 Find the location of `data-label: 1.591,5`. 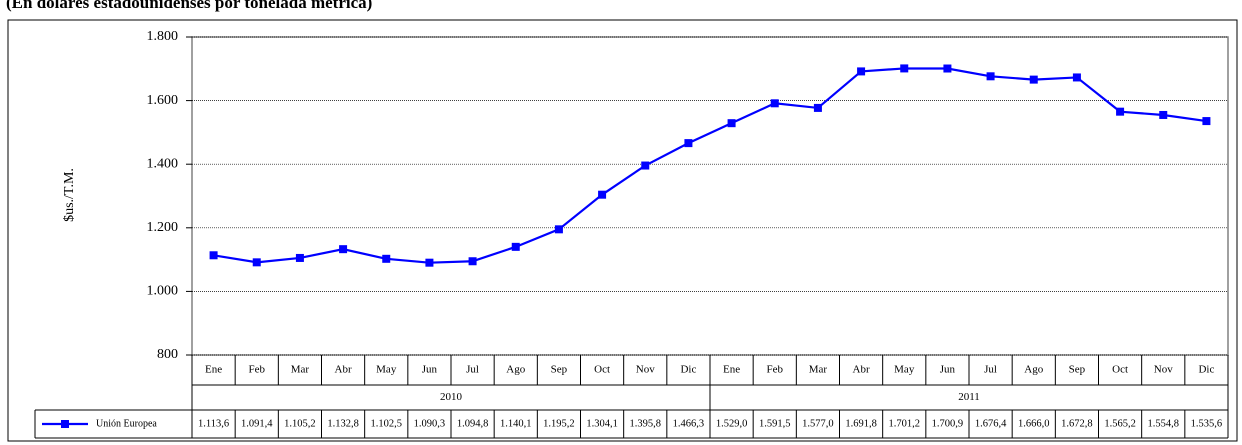

data-label: 1.591,5 is located at coordinates (775, 423).